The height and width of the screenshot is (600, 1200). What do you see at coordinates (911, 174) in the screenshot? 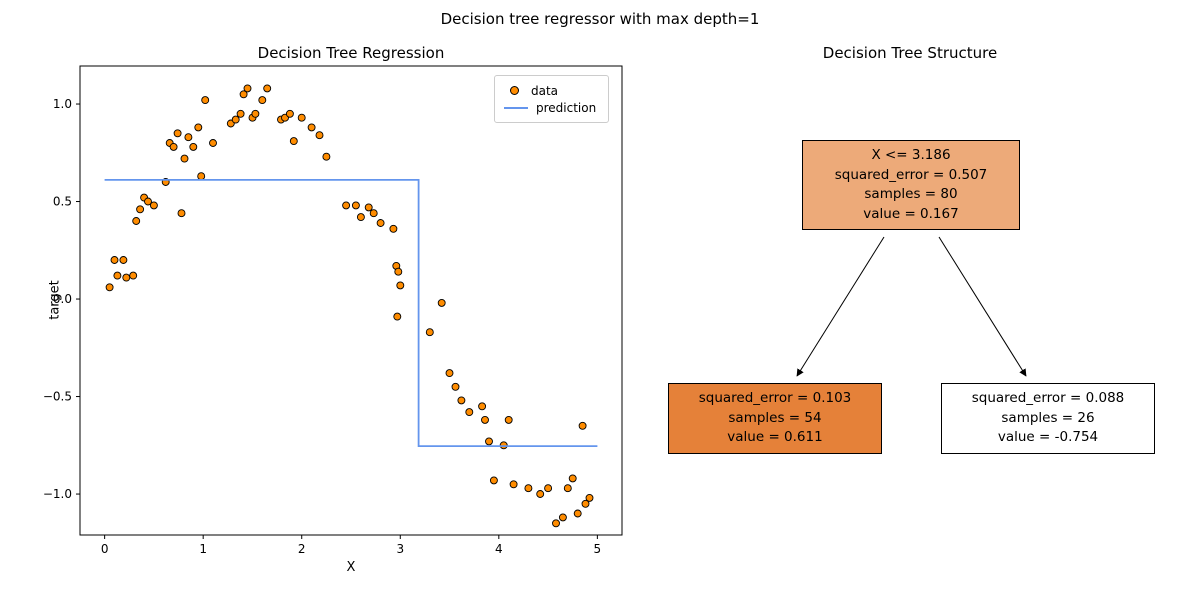
I see `tree-node-line: squared_error = 0.507` at bounding box center [911, 174].